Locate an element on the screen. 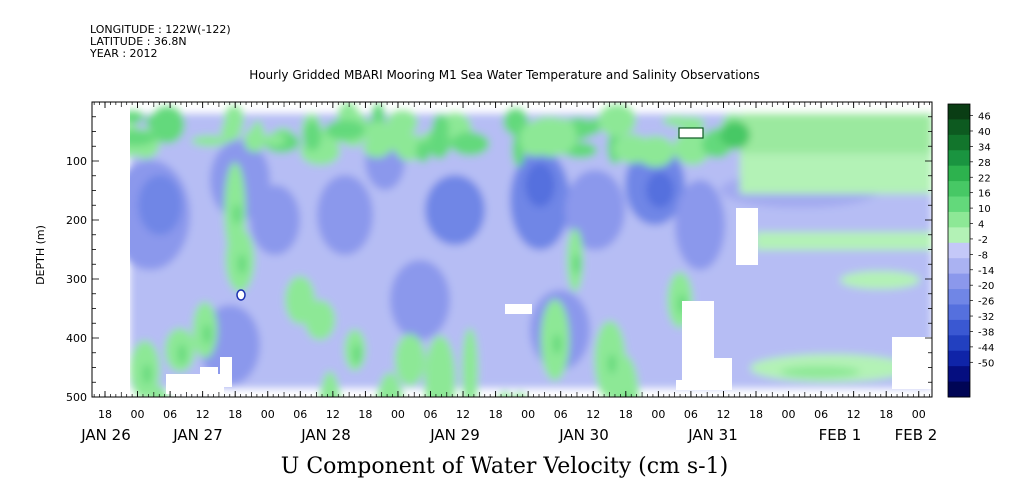  x-day-label: FEB 2 is located at coordinates (916, 435).